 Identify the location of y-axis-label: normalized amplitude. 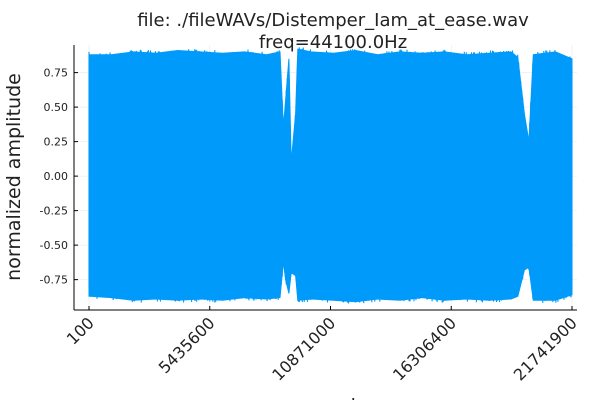
(14, 177).